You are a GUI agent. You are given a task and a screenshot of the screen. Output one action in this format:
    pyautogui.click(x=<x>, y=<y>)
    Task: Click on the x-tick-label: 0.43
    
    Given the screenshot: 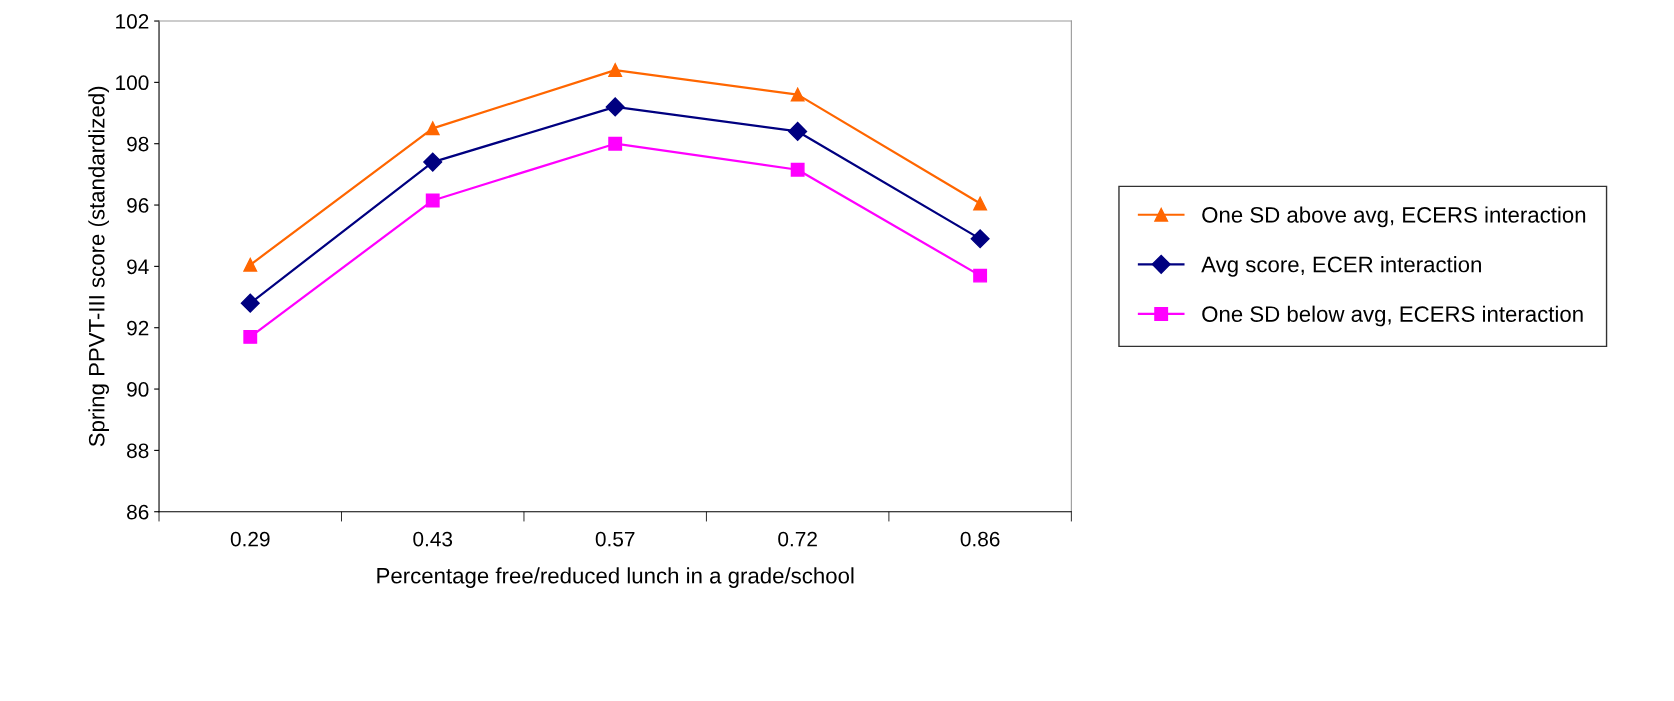 What is the action you would take?
    pyautogui.click(x=433, y=539)
    